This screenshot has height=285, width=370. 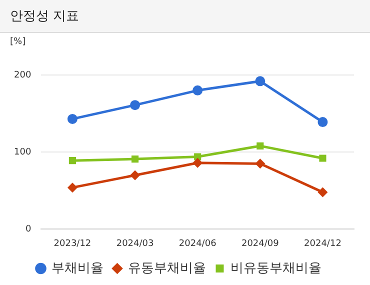 I want to click on x-tick-label: 2023/12, so click(x=73, y=243).